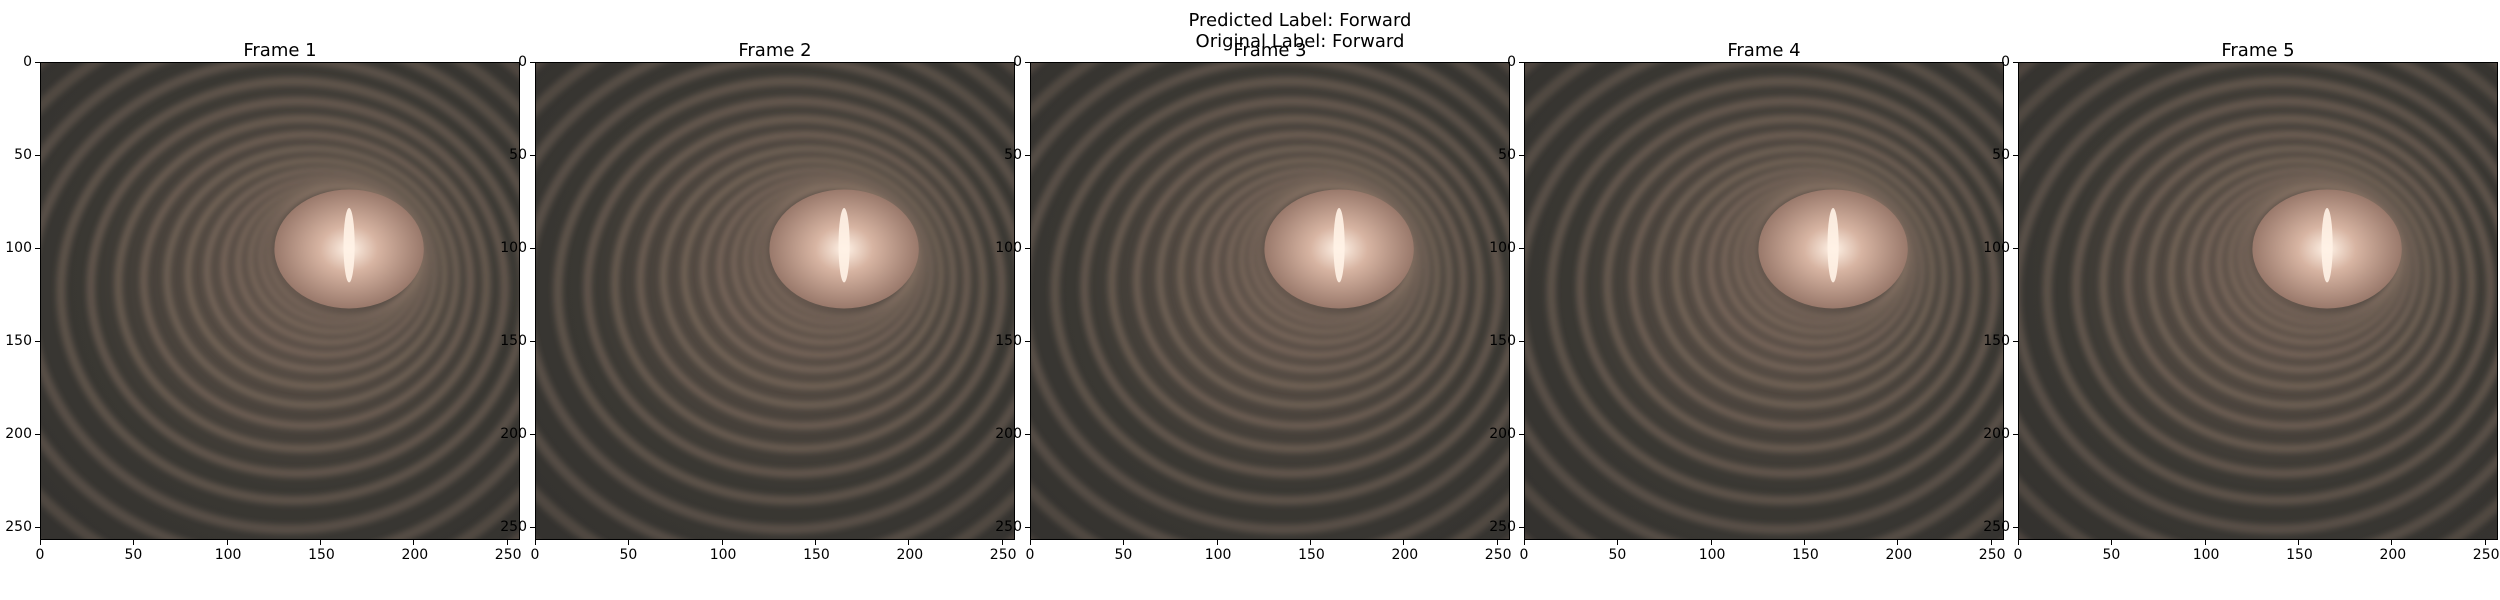 This screenshot has height=600, width=2500. Describe the element at coordinates (775, 50) in the screenshot. I see `frame-title: Frame 2` at that location.